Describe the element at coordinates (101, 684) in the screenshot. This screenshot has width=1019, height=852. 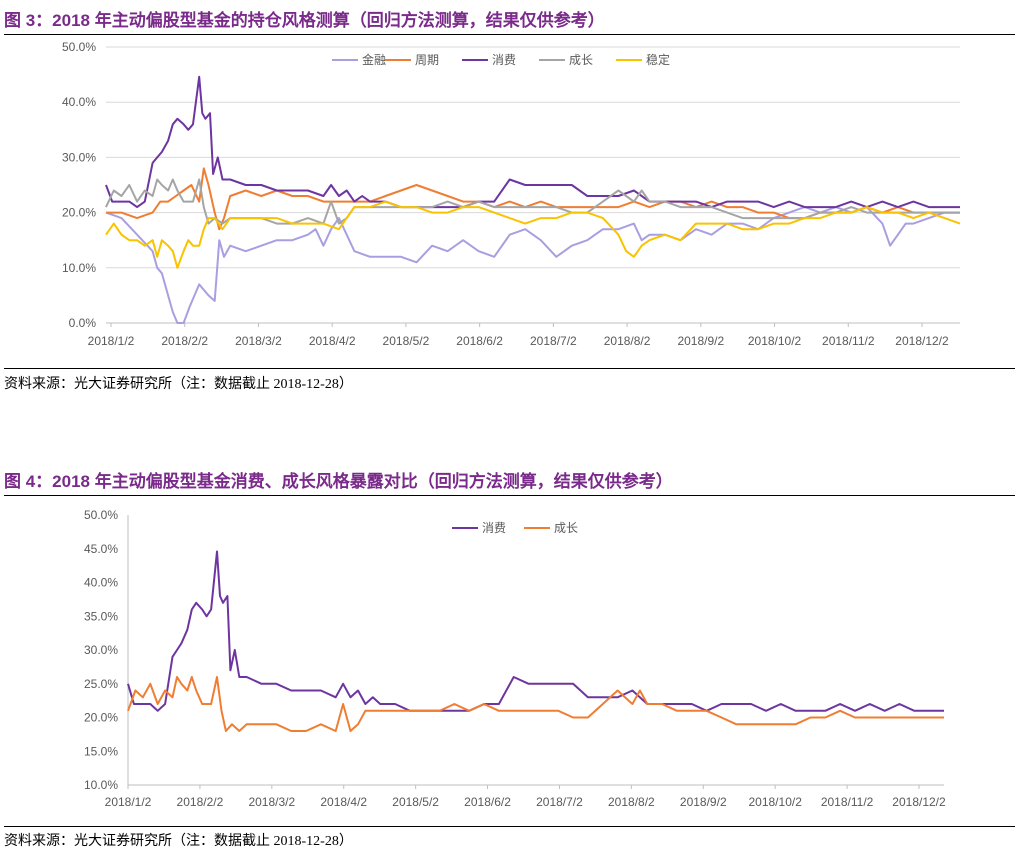
I see `y-tick-label: 25.0%` at that location.